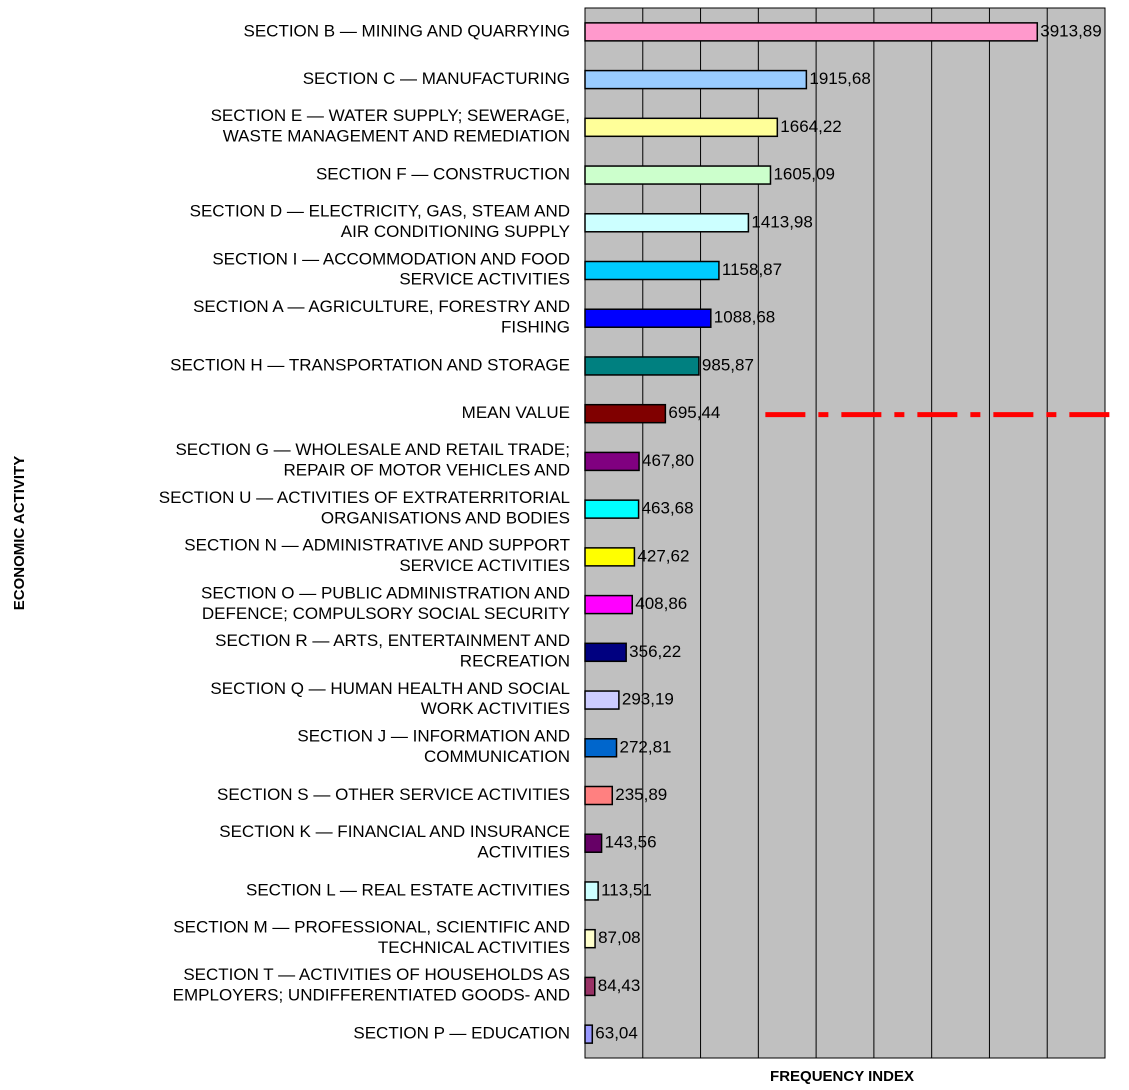 The width and height of the screenshot is (1129, 1090). Describe the element at coordinates (842, 1076) in the screenshot. I see `x-axis-title: FREQUENCY INDEX` at that location.